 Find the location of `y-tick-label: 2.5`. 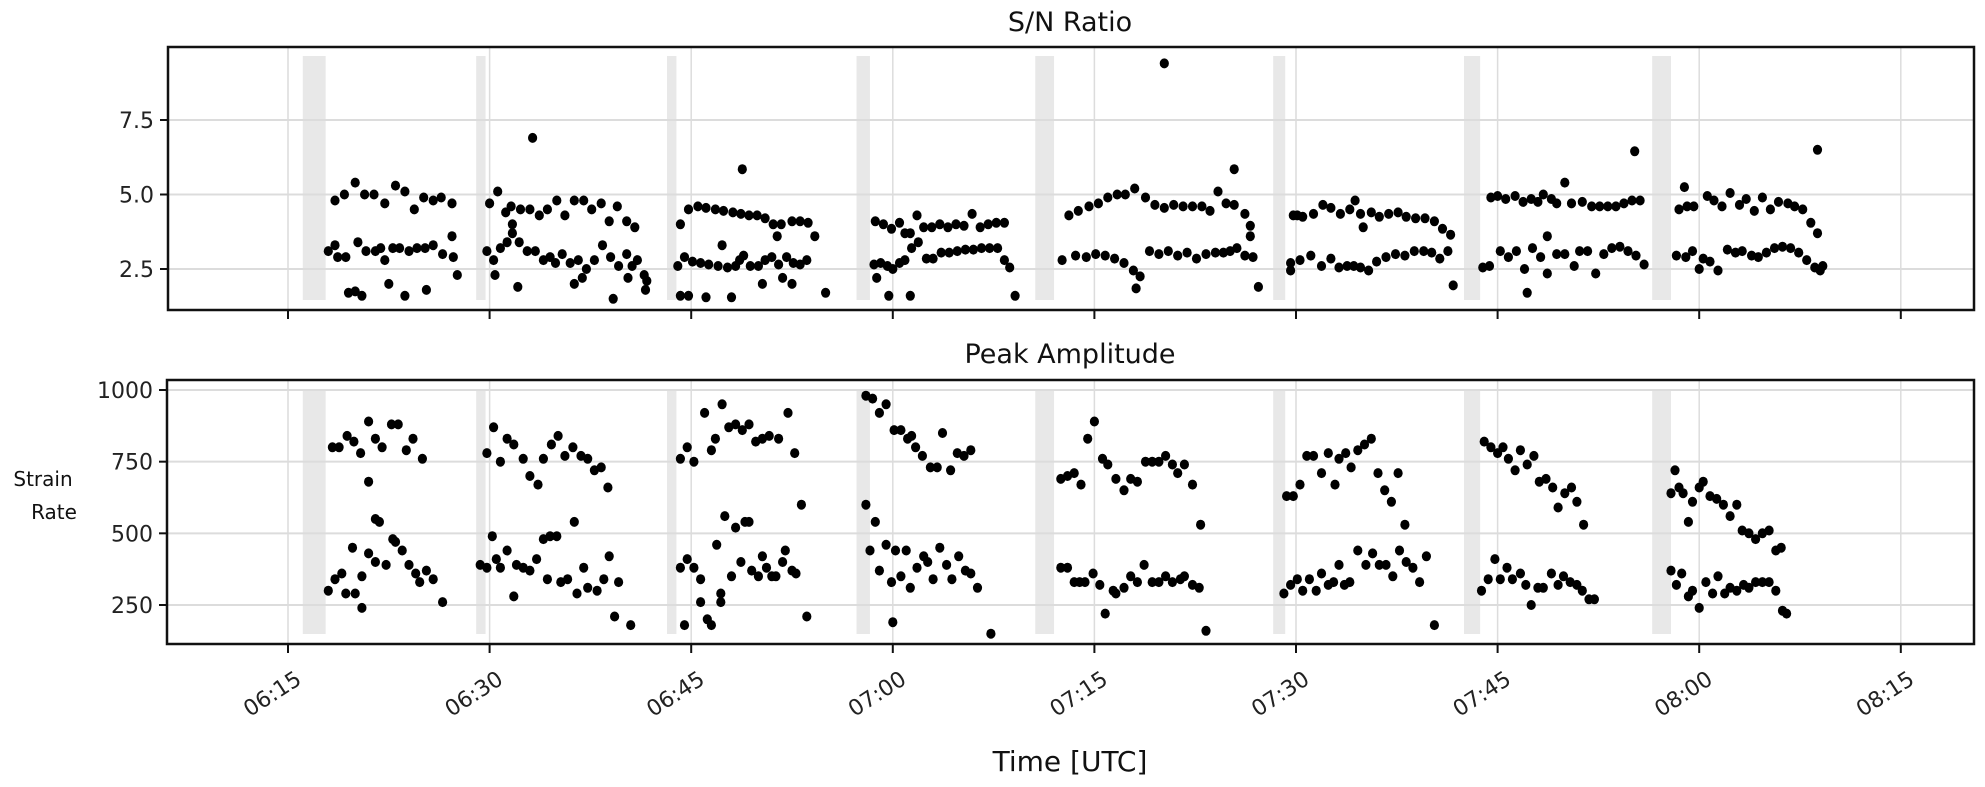

y-tick-label: 2.5 is located at coordinates (136, 270).